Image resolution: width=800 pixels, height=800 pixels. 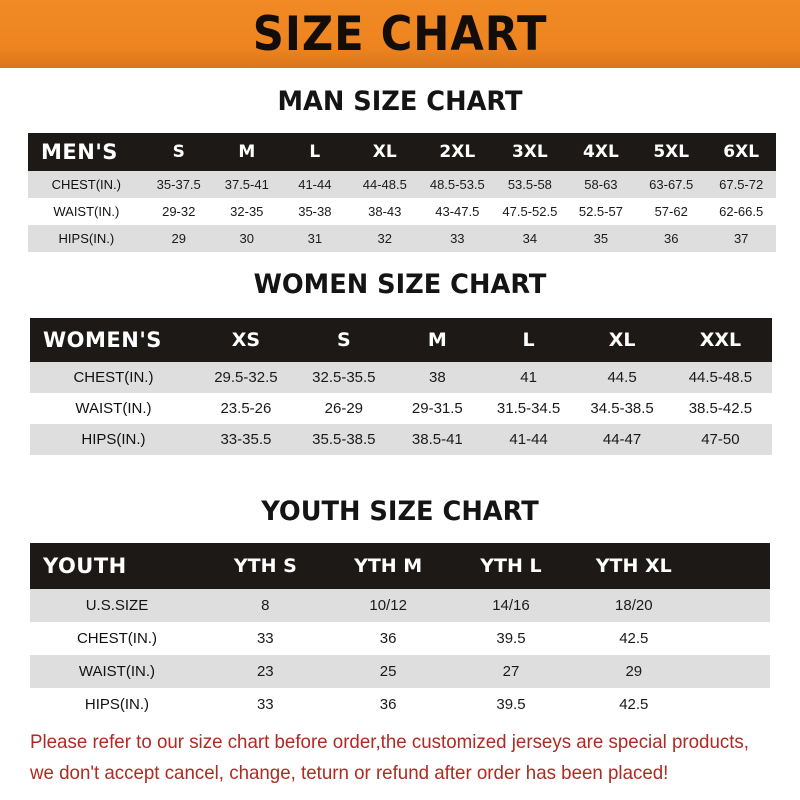 I want to click on table-row: CHEST(IN.) 33 36 39.5 42.5, so click(x=400, y=638).